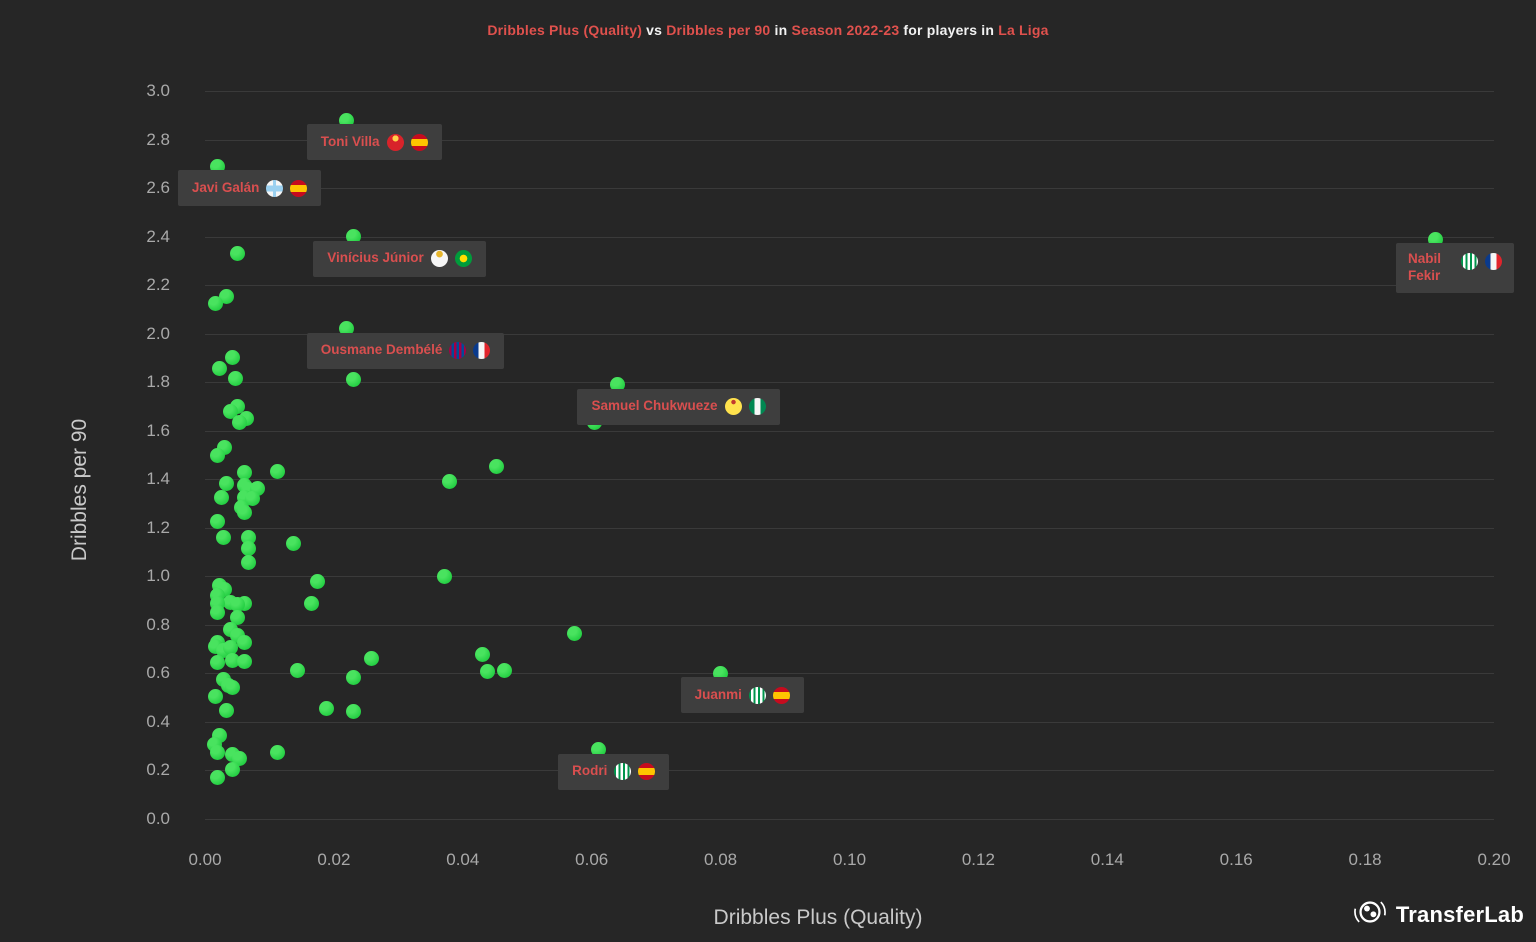  Describe the element at coordinates (458, 351) in the screenshot. I see `club-badge-icon` at that location.